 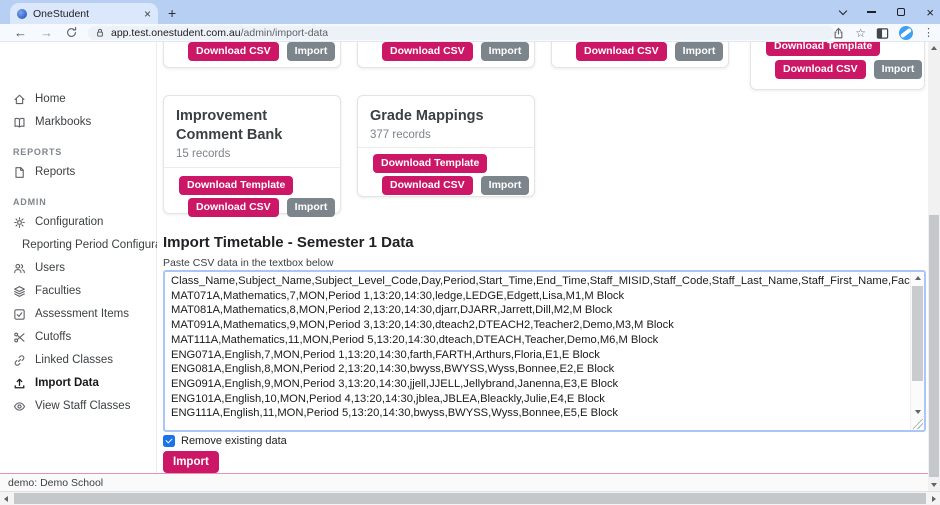 What do you see at coordinates (172, 13) in the screenshot?
I see `new-tab-button: +` at bounding box center [172, 13].